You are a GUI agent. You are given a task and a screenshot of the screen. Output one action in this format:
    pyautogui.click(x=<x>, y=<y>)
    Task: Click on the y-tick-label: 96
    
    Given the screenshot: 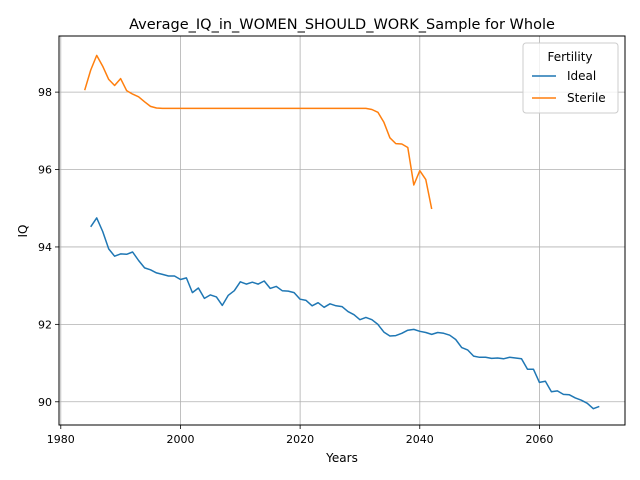 What is the action you would take?
    pyautogui.click(x=45, y=170)
    